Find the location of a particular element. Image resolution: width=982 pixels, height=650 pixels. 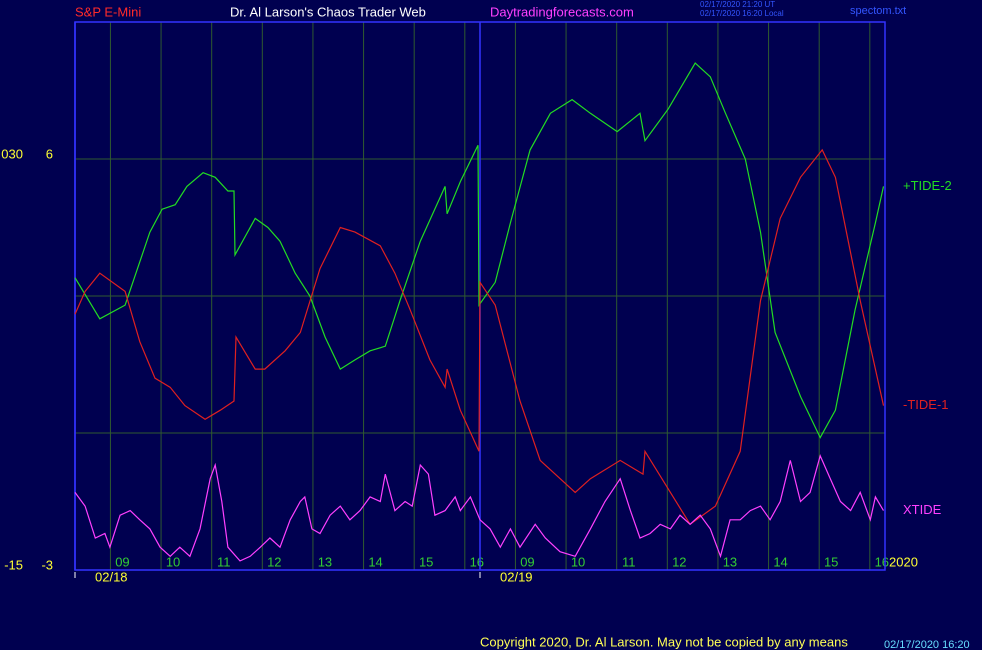

y-tick-label: -3 is located at coordinates (47, 564).